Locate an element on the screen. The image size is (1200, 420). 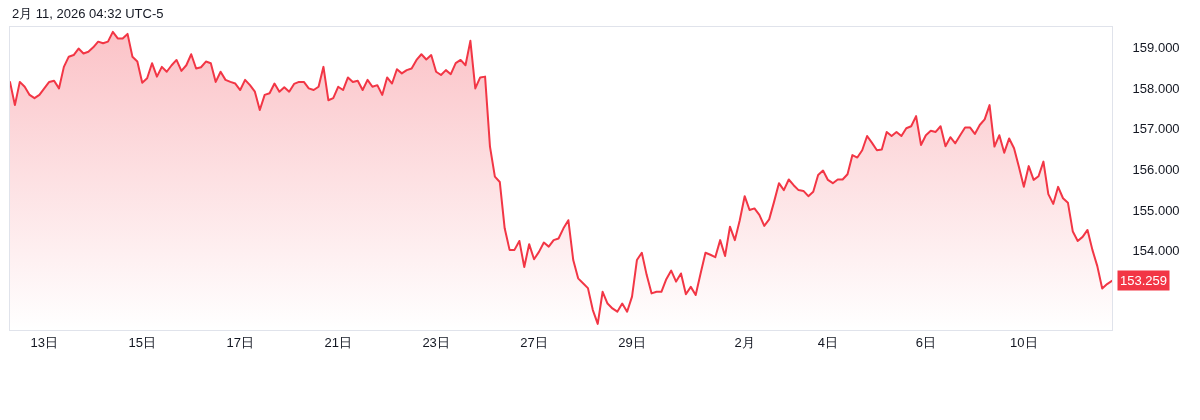
x-tick-label: 27日 is located at coordinates (534, 342).